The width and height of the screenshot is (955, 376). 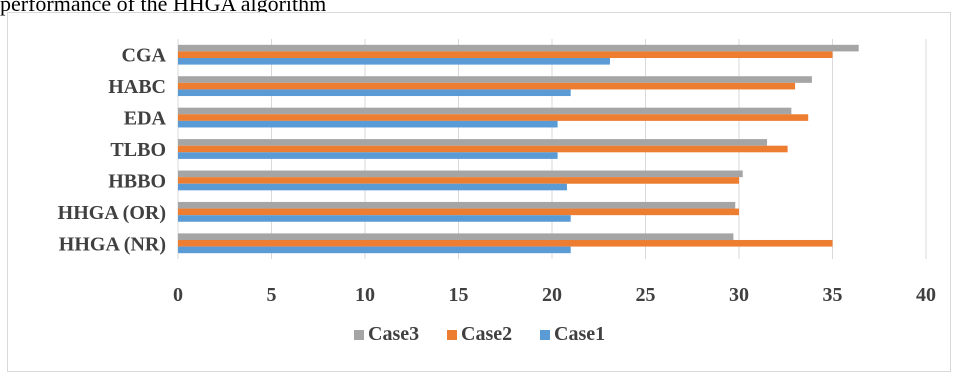 I want to click on legend-swatch-case1, so click(x=545, y=335).